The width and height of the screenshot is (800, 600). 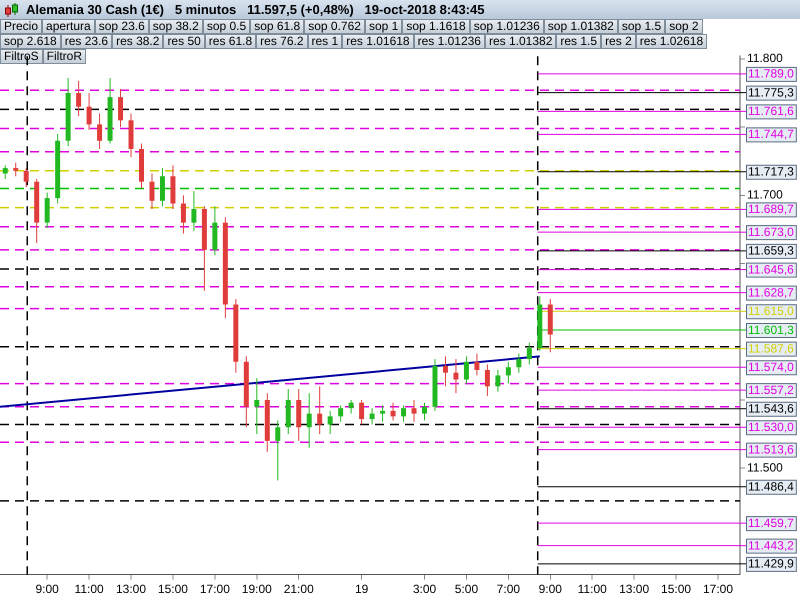 I want to click on x-tick-label: 7:00, so click(x=508, y=589).